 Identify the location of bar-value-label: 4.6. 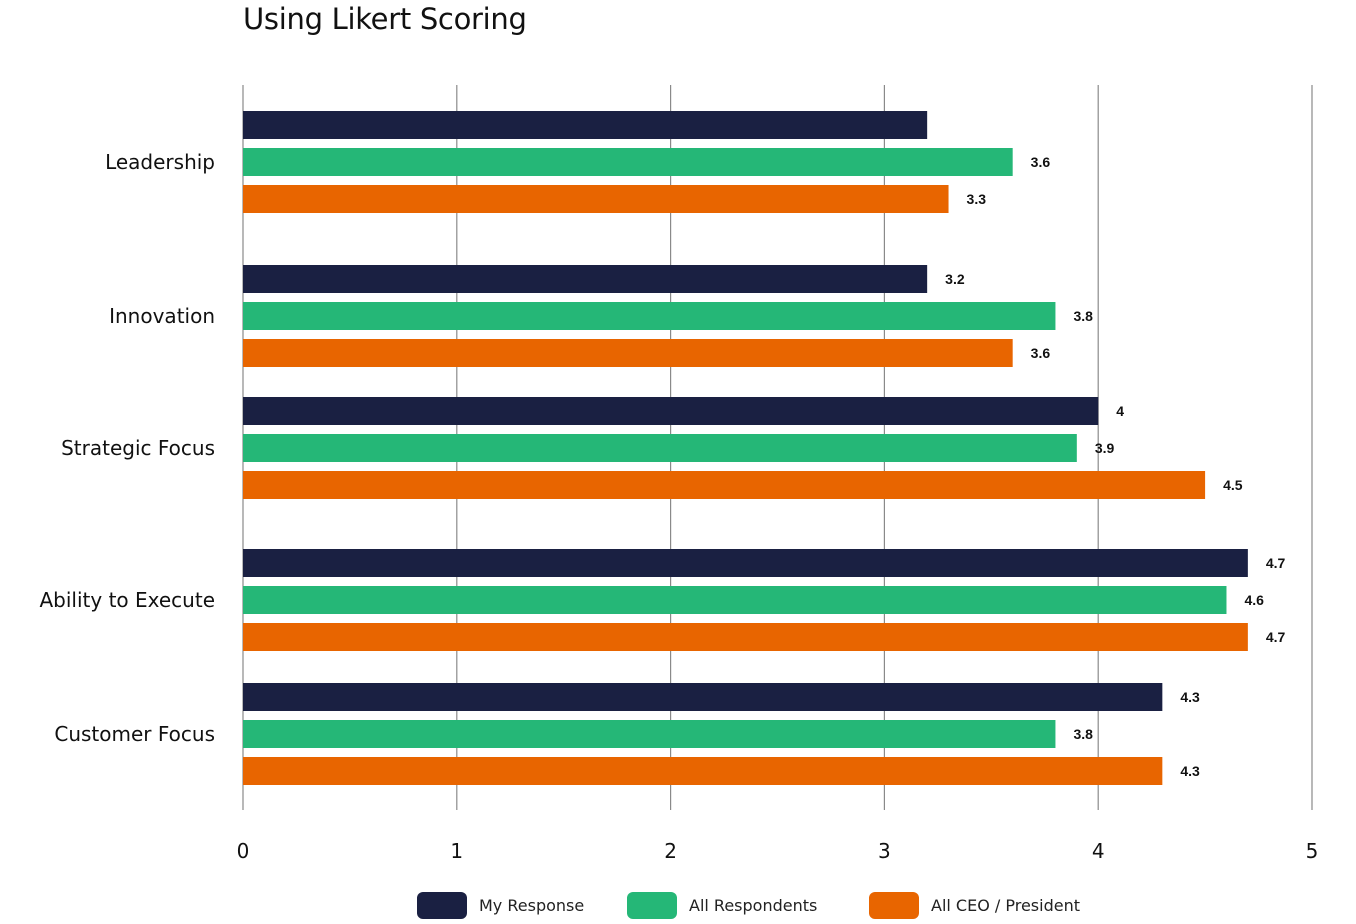
(1254, 600).